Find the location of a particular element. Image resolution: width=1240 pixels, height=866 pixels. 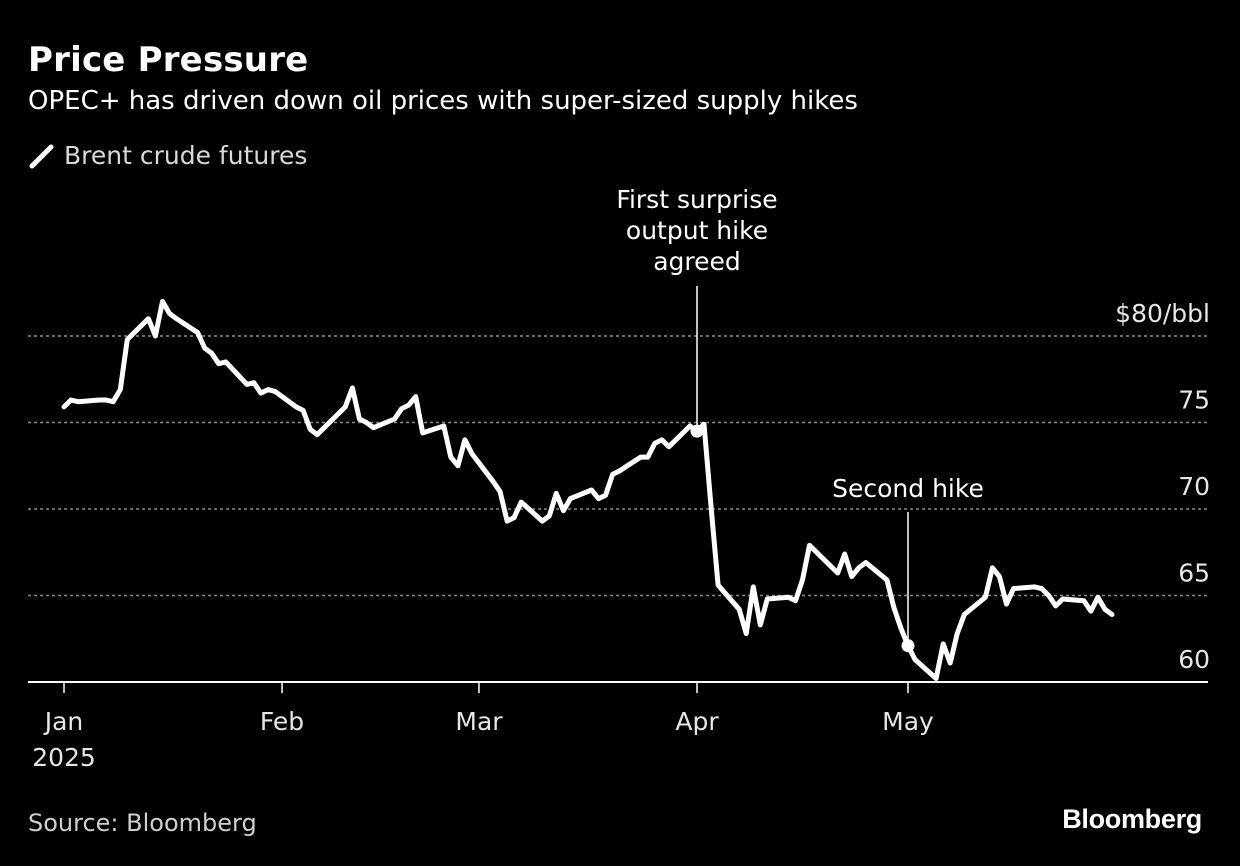

chart-title: Price Pressure is located at coordinates (168, 60).